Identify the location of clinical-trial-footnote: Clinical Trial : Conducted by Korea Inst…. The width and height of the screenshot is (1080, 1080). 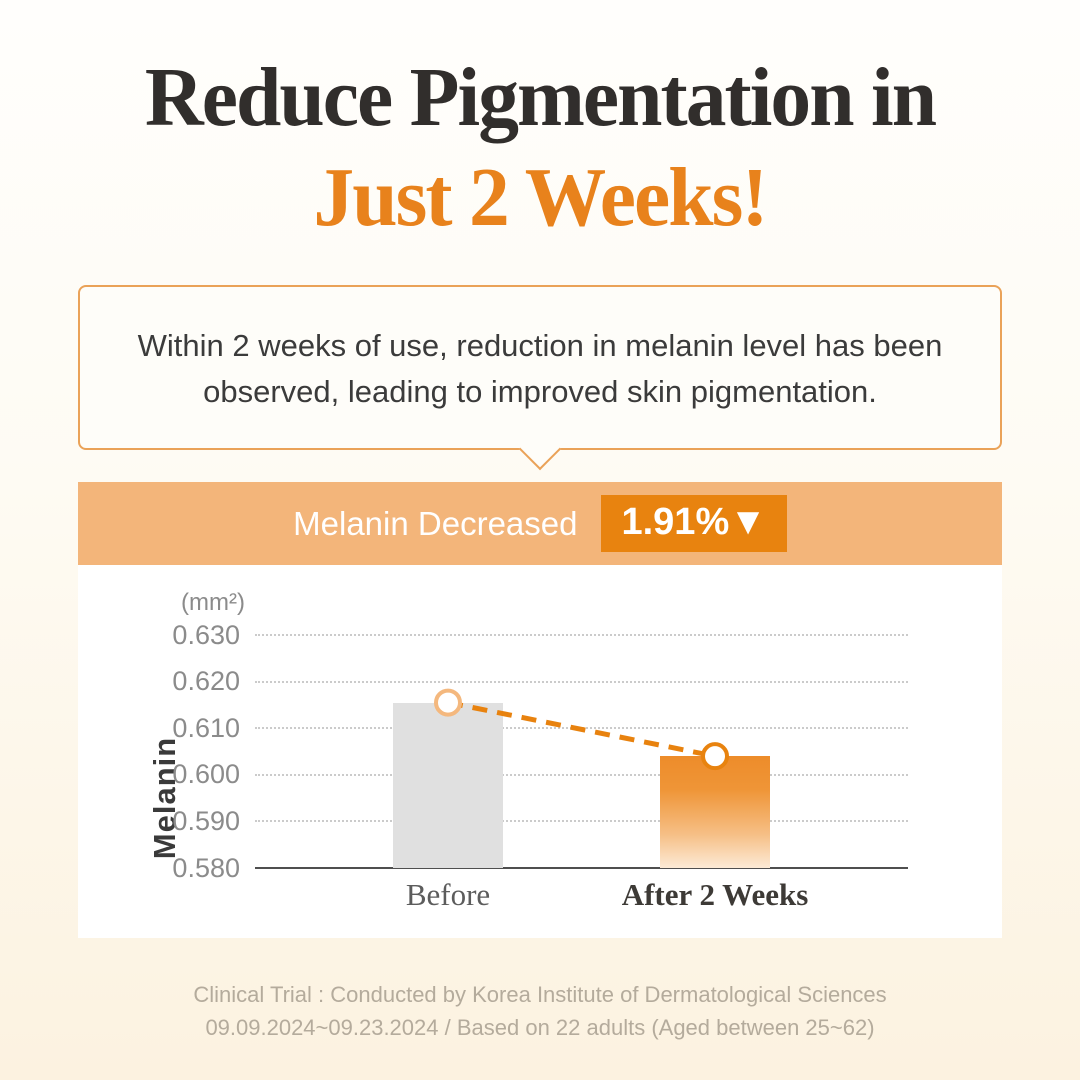
(540, 1011).